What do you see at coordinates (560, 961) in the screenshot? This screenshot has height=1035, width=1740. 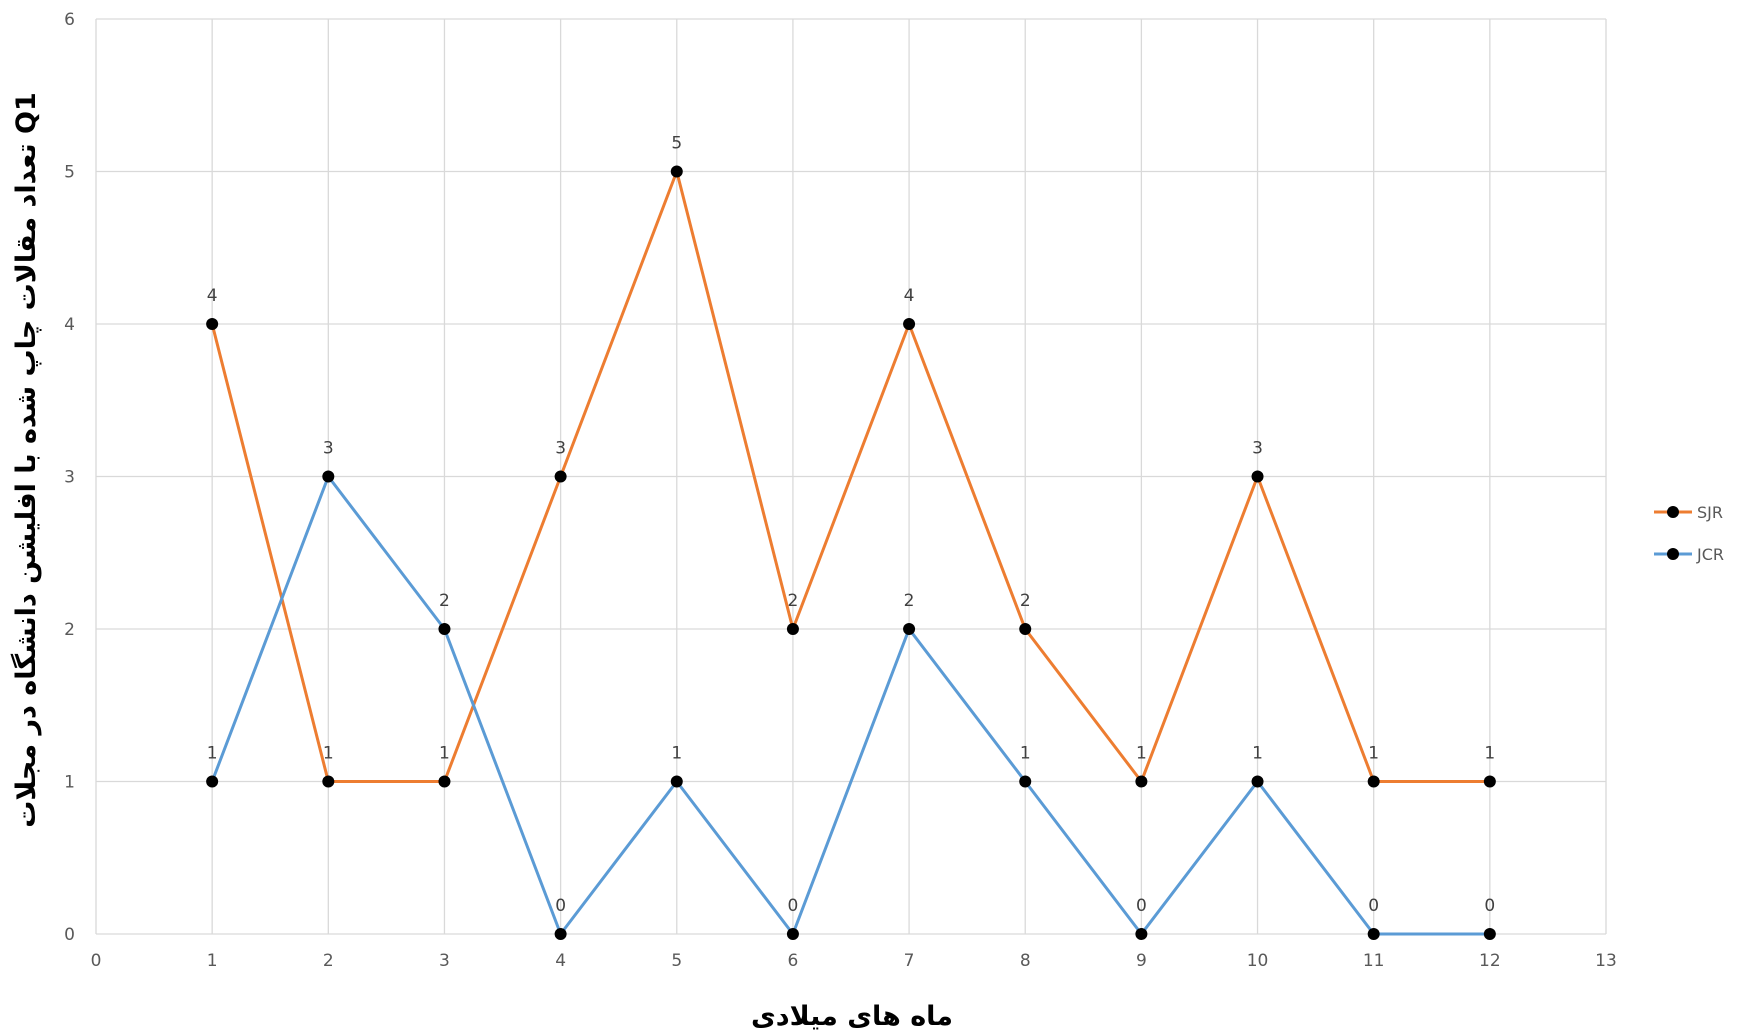 I see `x-tick-label: 4` at bounding box center [560, 961].